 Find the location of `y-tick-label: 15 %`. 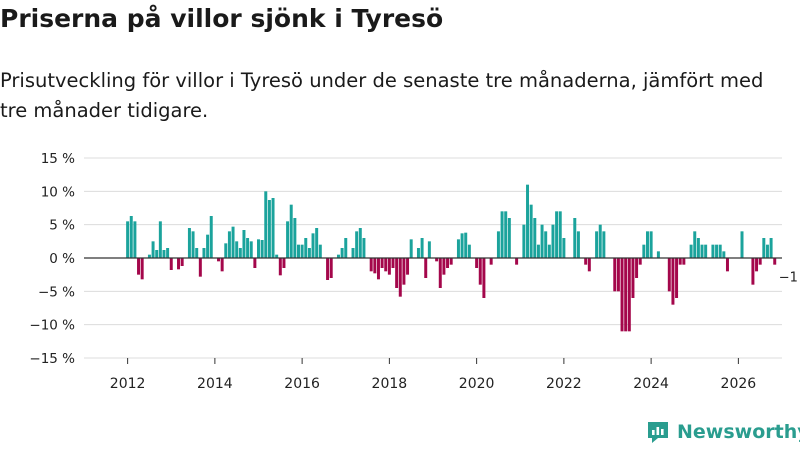

y-tick-label: 15 % is located at coordinates (58, 159).